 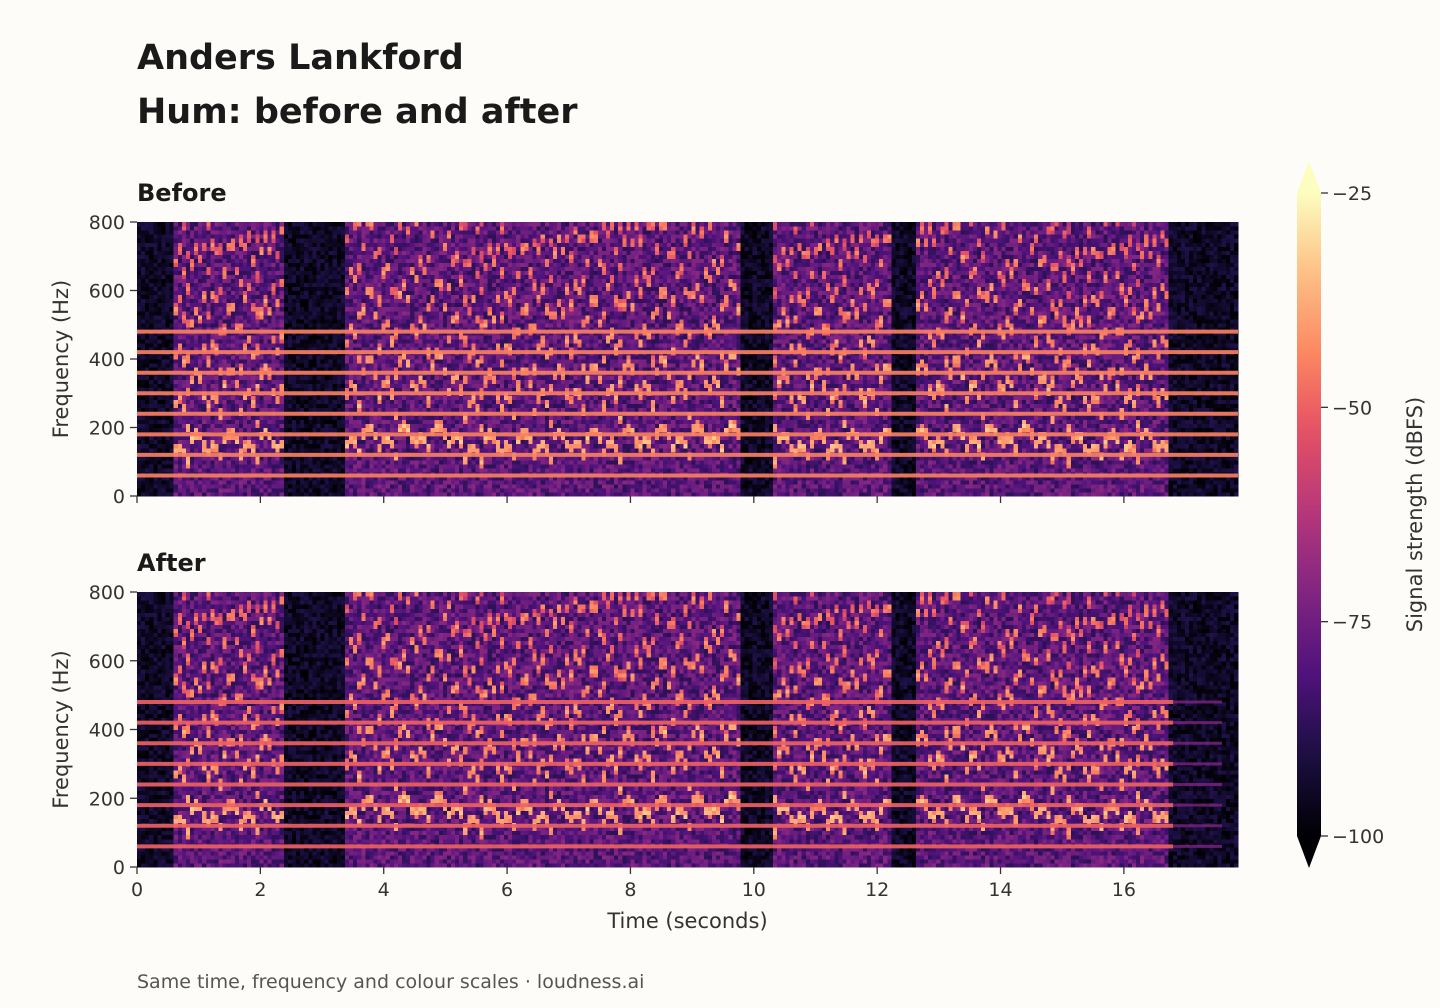 I want to click on panel-title-before: Before, so click(x=182, y=193).